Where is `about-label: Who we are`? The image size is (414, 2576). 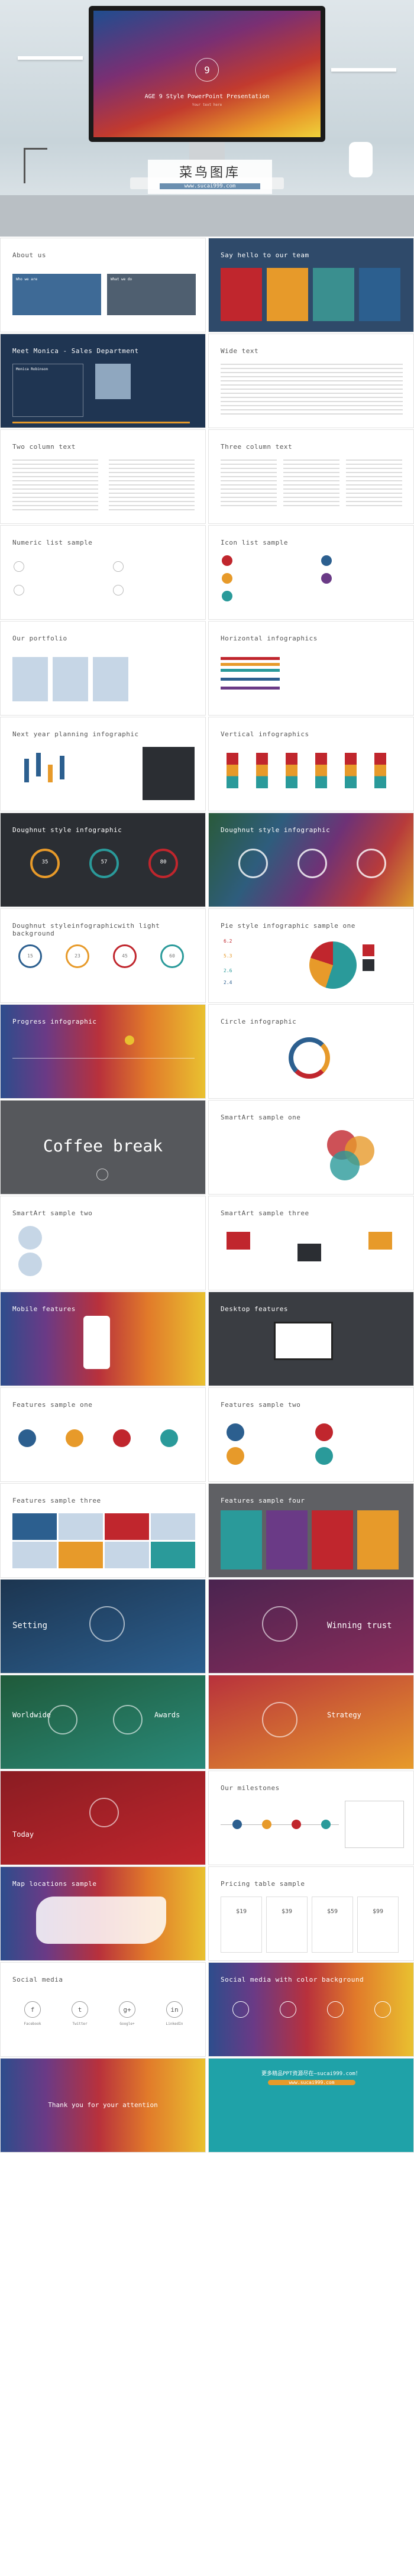 about-label: Who we are is located at coordinates (27, 279).